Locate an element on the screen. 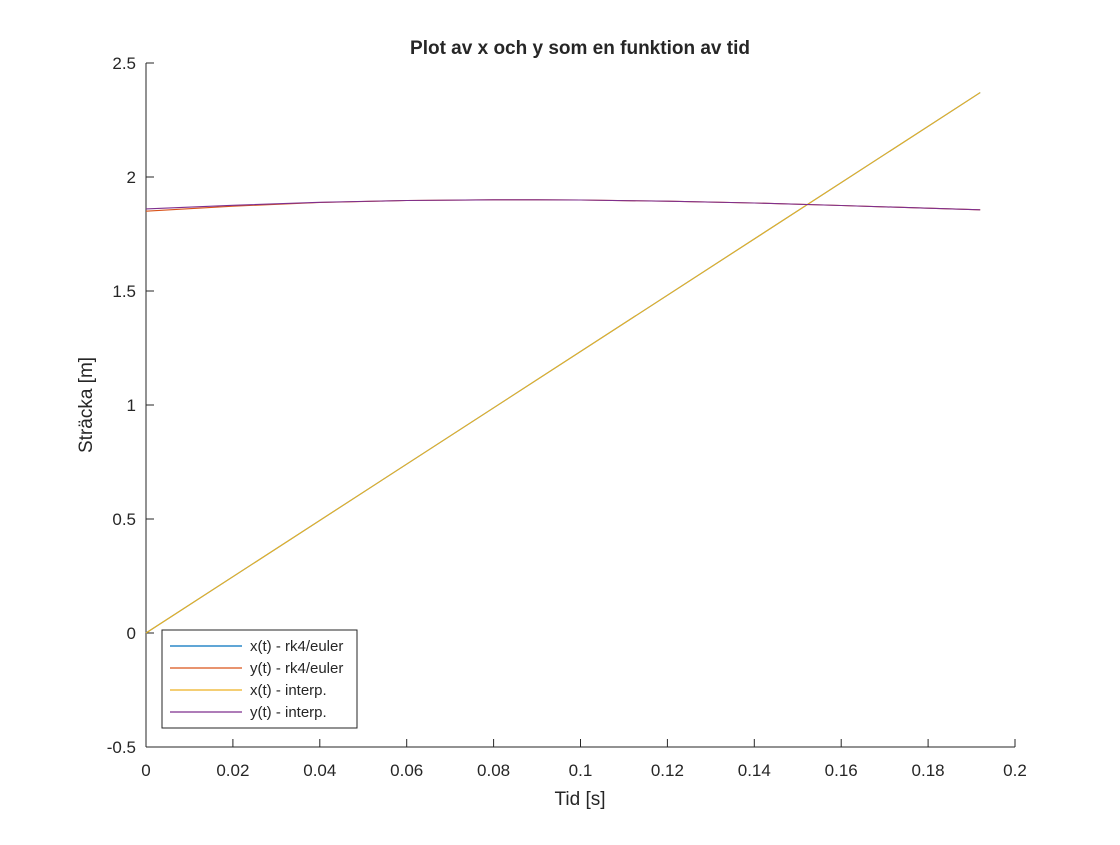  legend-label-1: x(t) - rk4/euler is located at coordinates (296, 646).